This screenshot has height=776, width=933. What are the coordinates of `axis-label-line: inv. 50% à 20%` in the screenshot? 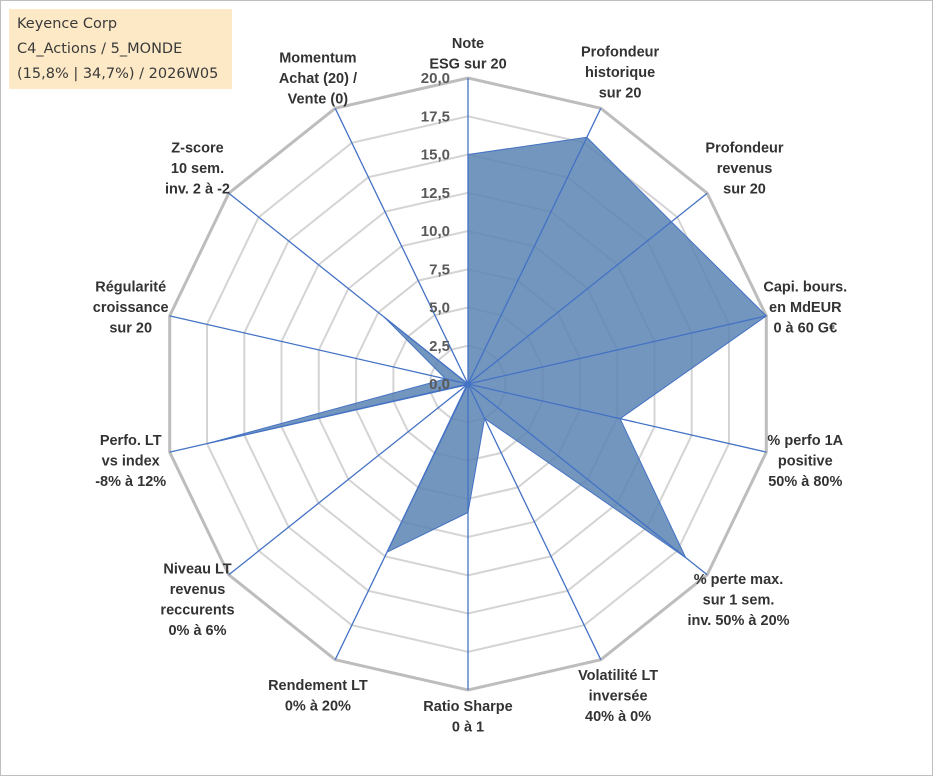 It's located at (738, 621).